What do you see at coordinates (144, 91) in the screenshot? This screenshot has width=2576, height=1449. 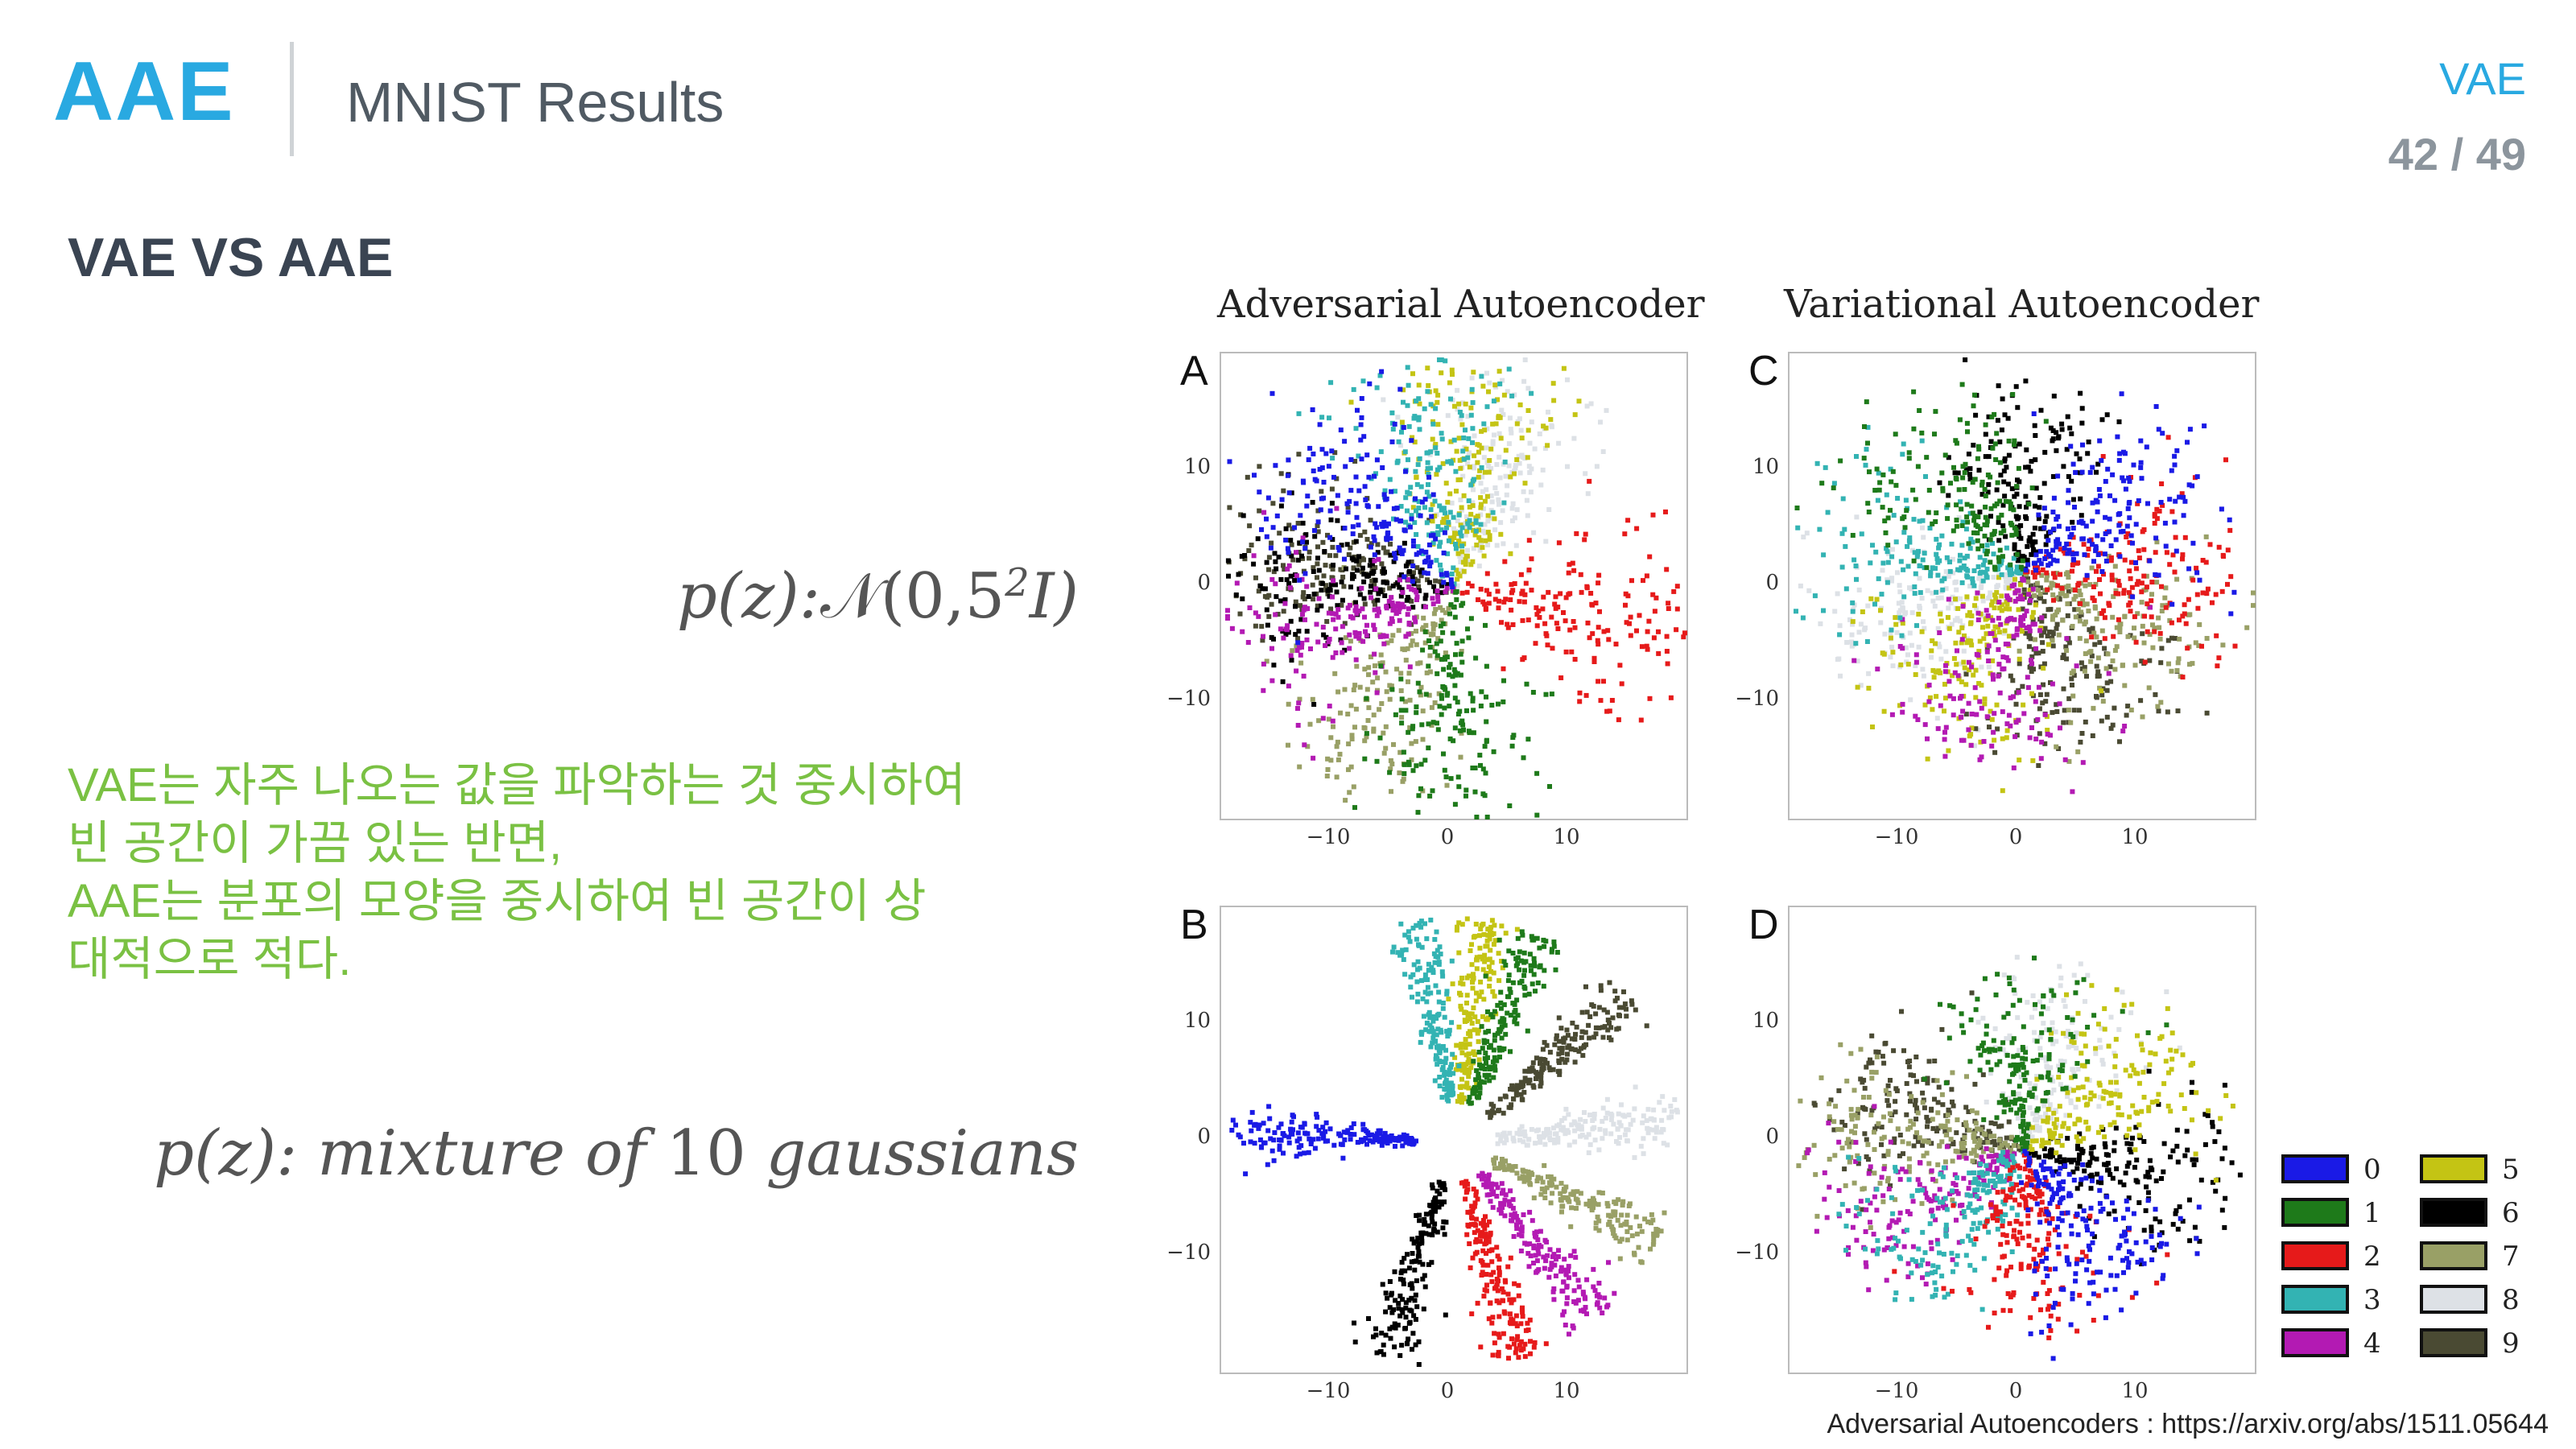 I see `logo: AAE` at bounding box center [144, 91].